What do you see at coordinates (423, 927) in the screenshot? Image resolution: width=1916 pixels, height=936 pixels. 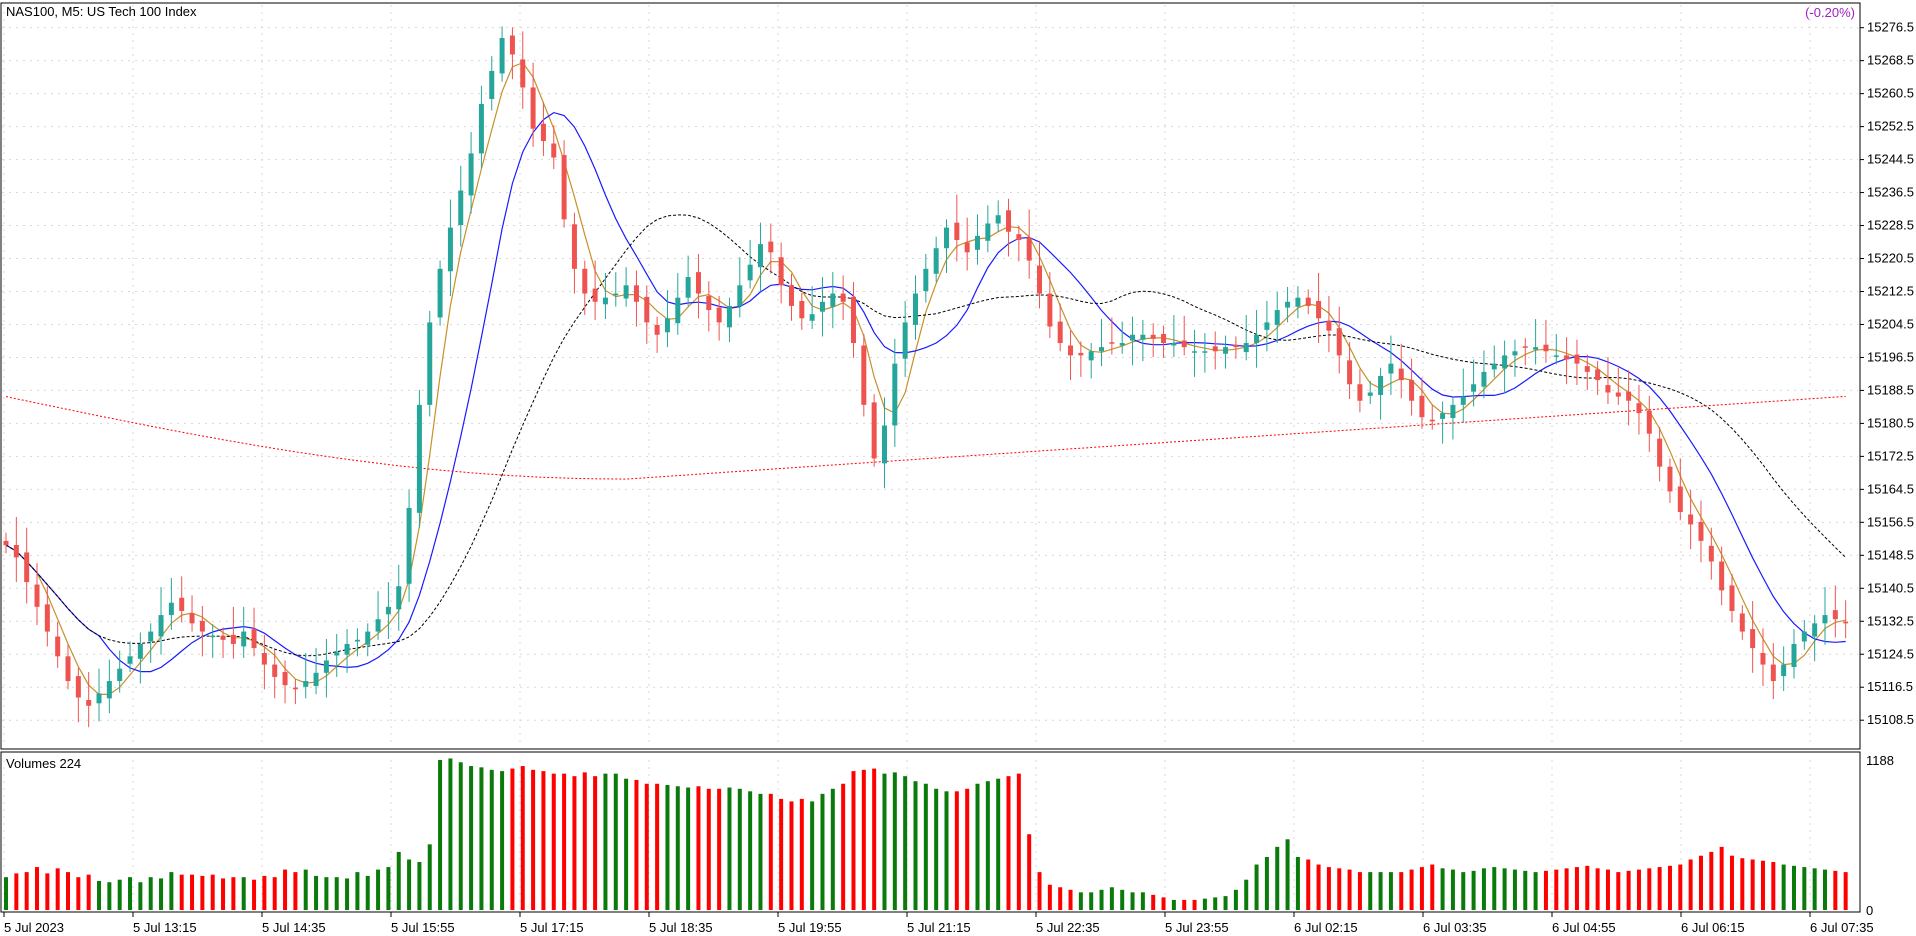 I see `x-tick-label: 5 Jul 15:55` at bounding box center [423, 927].